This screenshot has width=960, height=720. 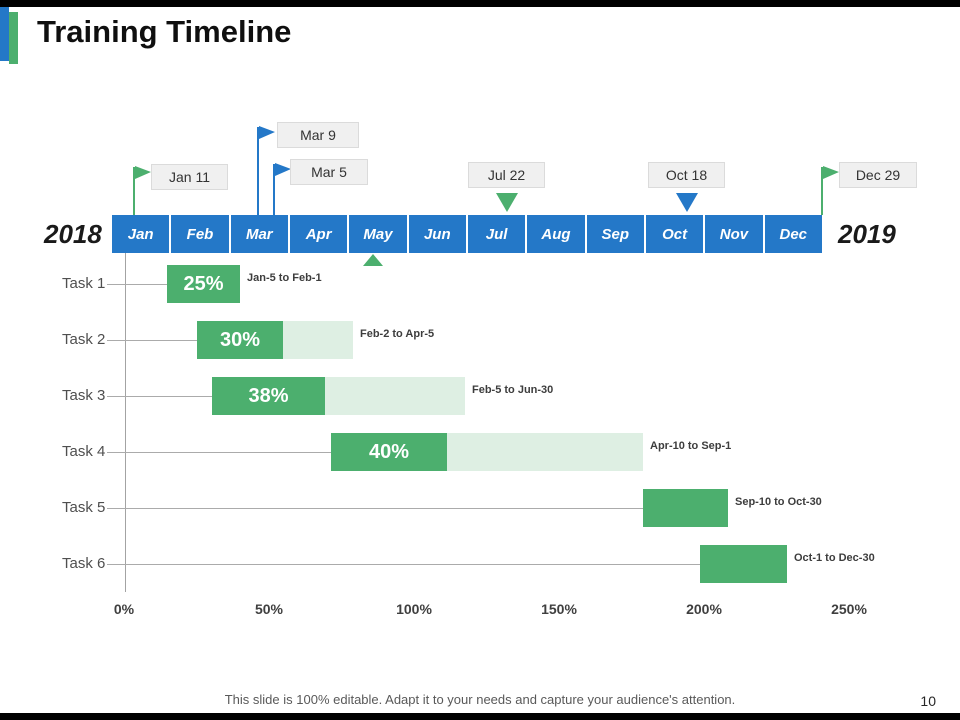 I want to click on task-date-range: Apr-10 to Sep-1, so click(x=691, y=446).